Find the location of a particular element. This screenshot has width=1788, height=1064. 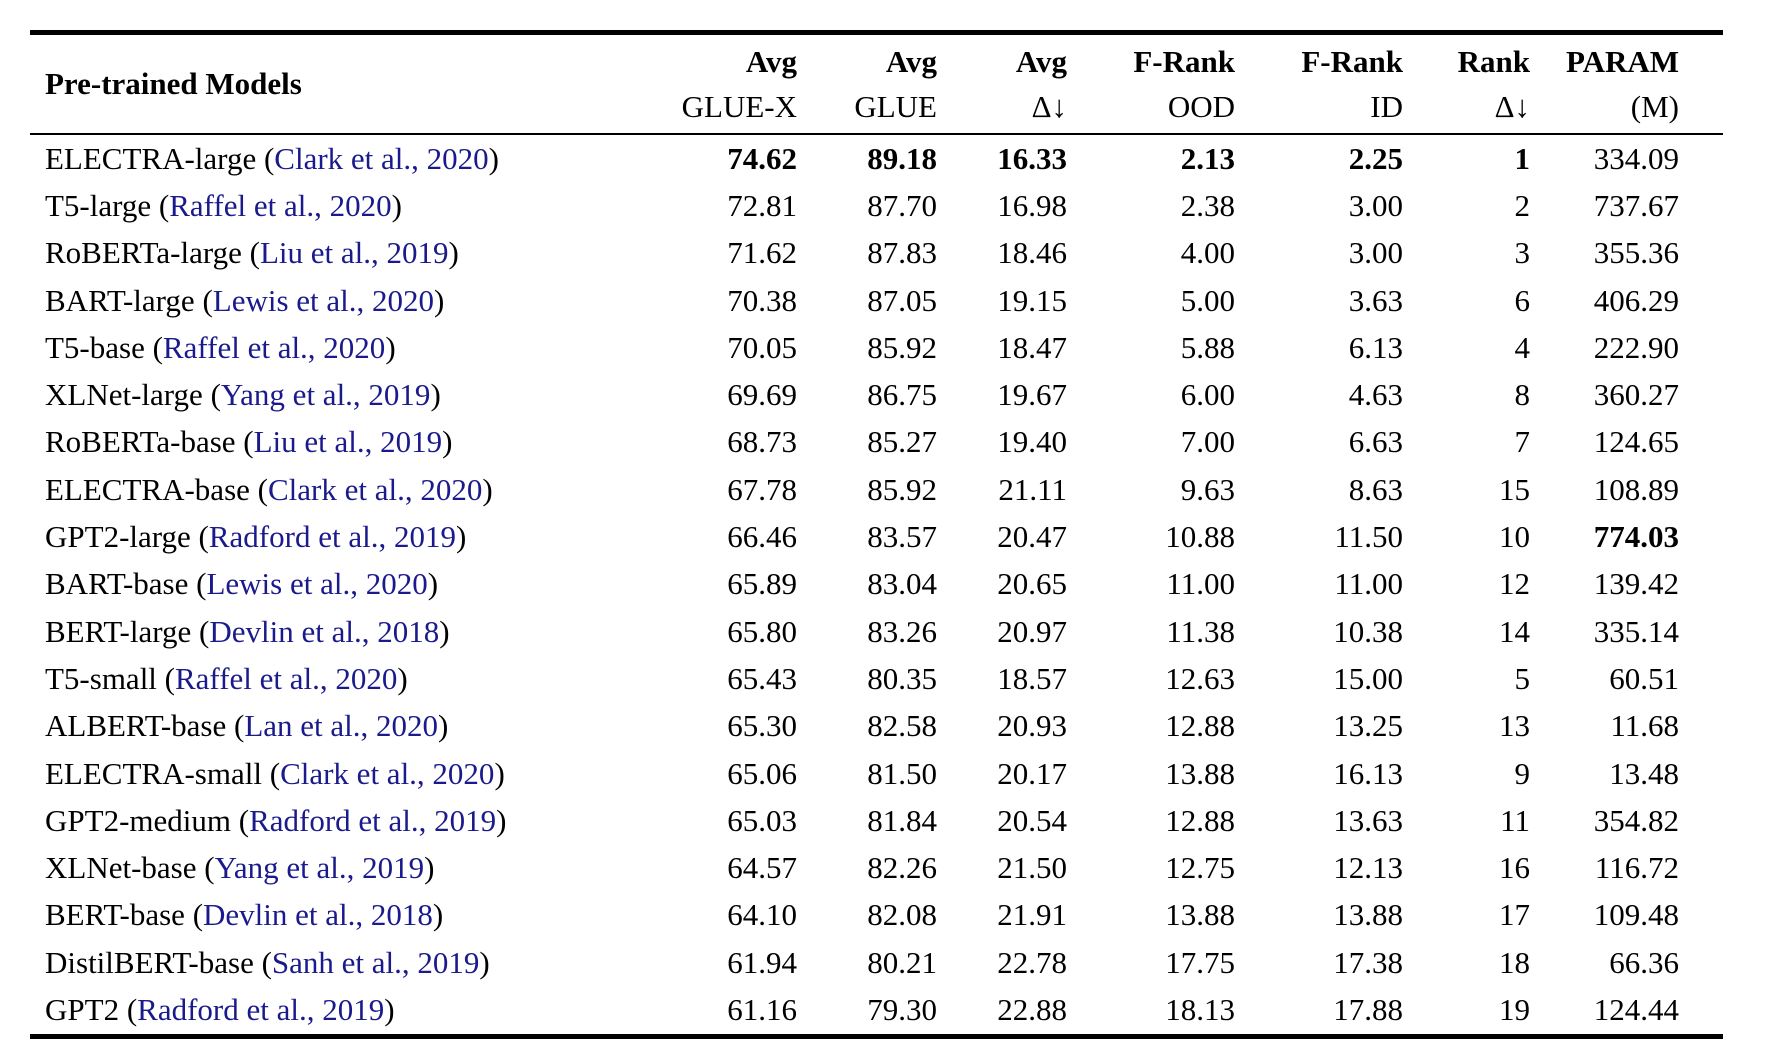

rank-delta-cell: 1 is located at coordinates (1522, 158).